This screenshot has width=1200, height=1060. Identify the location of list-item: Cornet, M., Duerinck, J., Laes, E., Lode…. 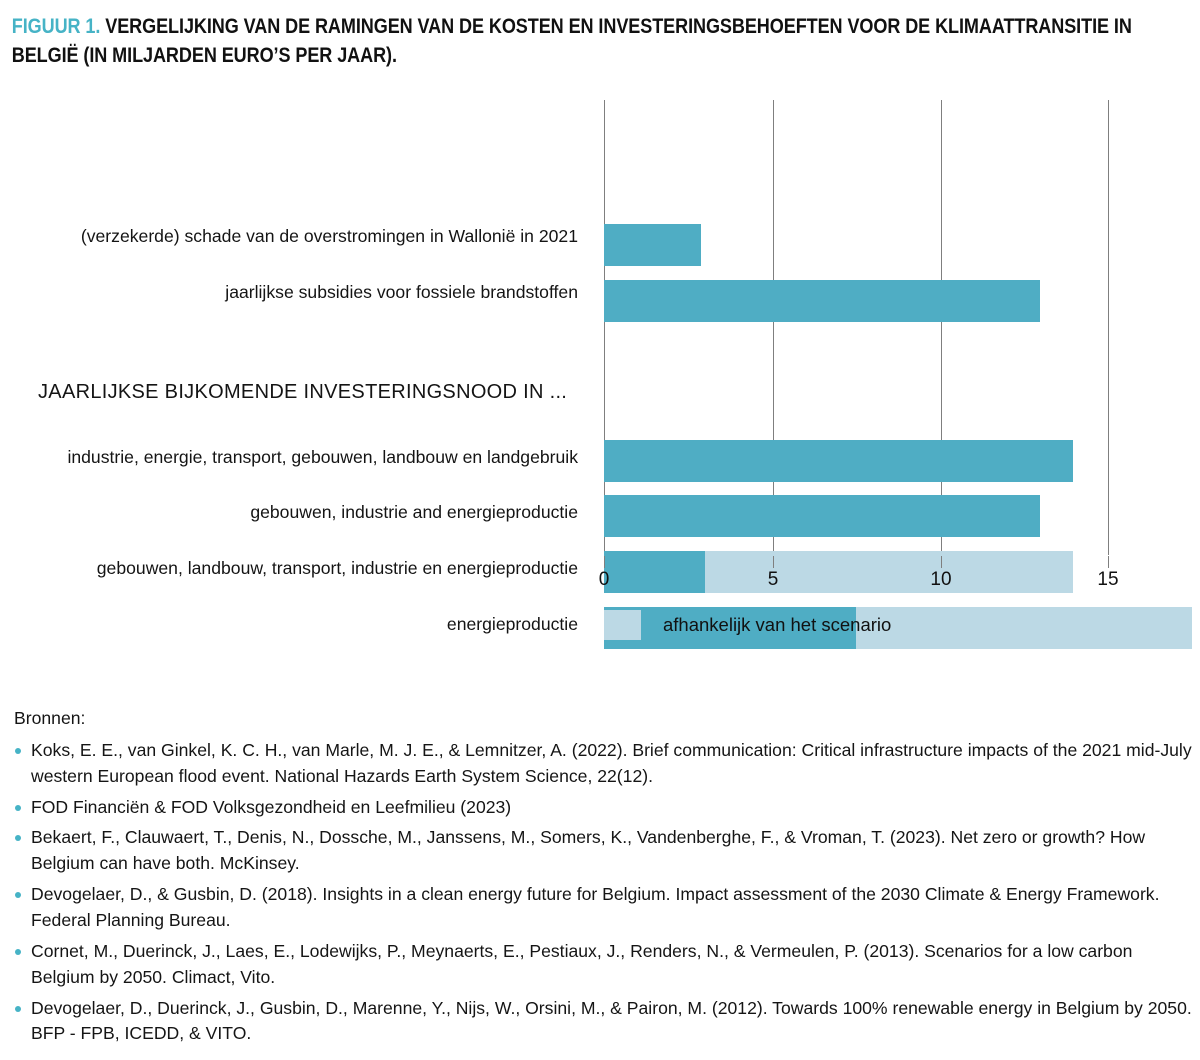
(604, 965).